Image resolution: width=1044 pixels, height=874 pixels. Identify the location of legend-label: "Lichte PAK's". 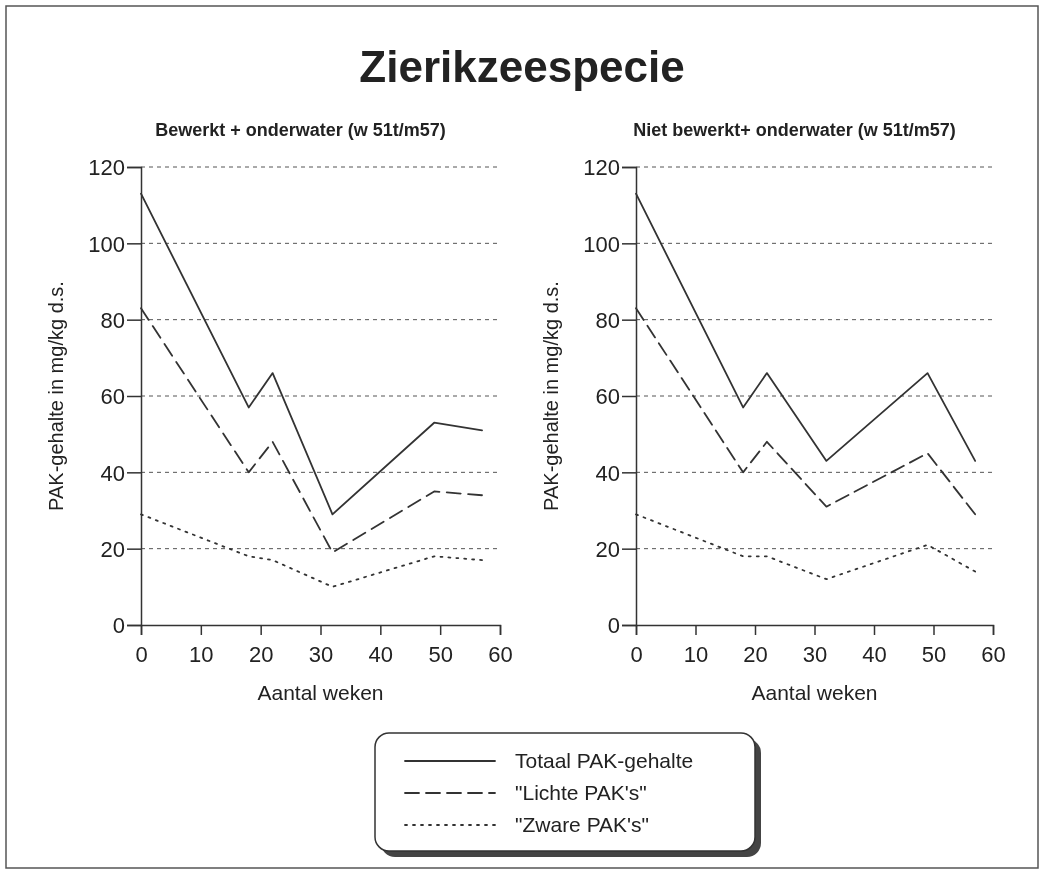
(581, 793).